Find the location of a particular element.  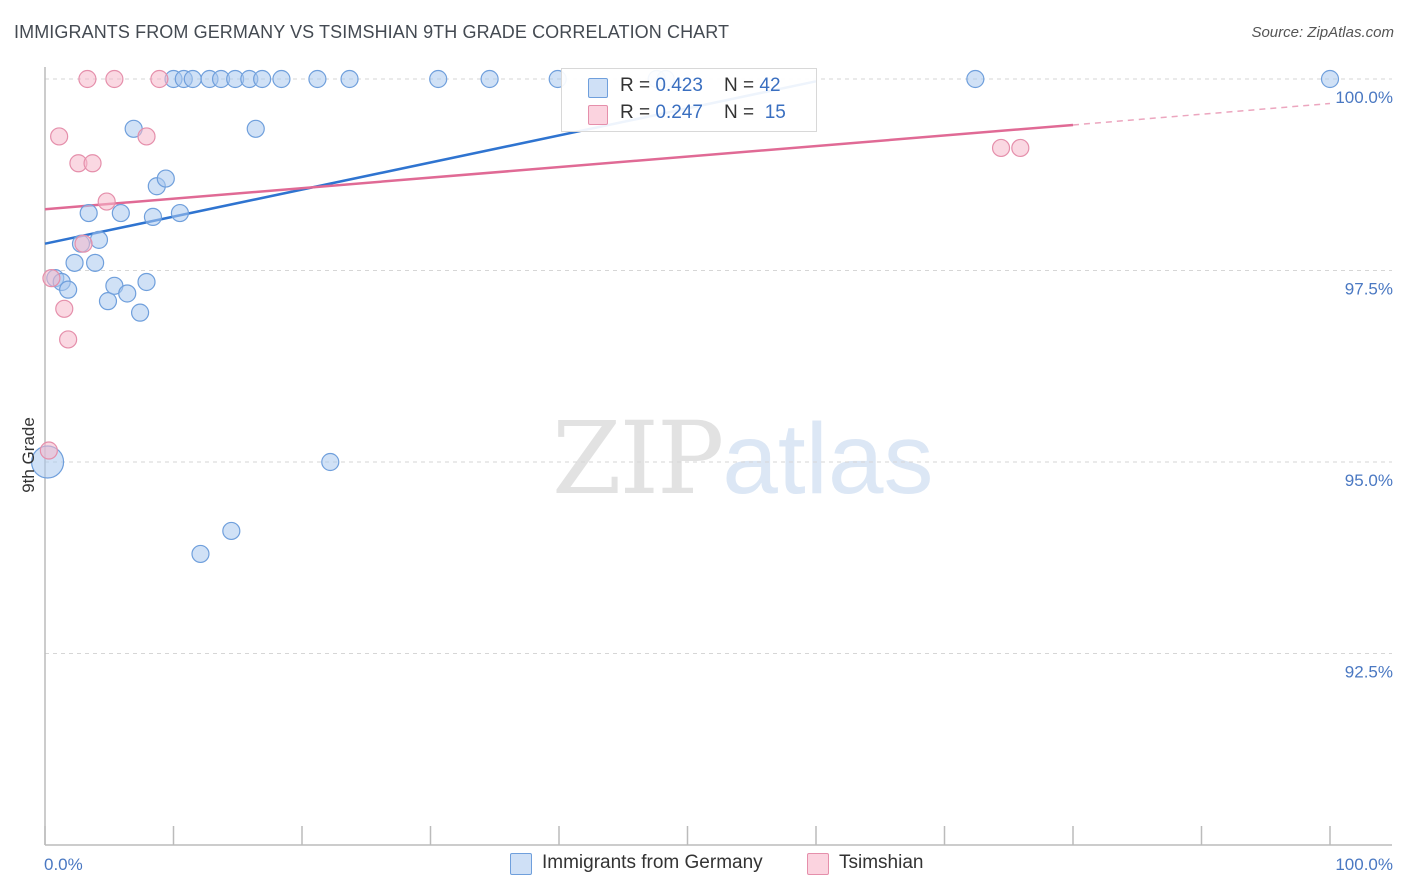

x-tick-label-min: 0.0% is located at coordinates (63, 864).